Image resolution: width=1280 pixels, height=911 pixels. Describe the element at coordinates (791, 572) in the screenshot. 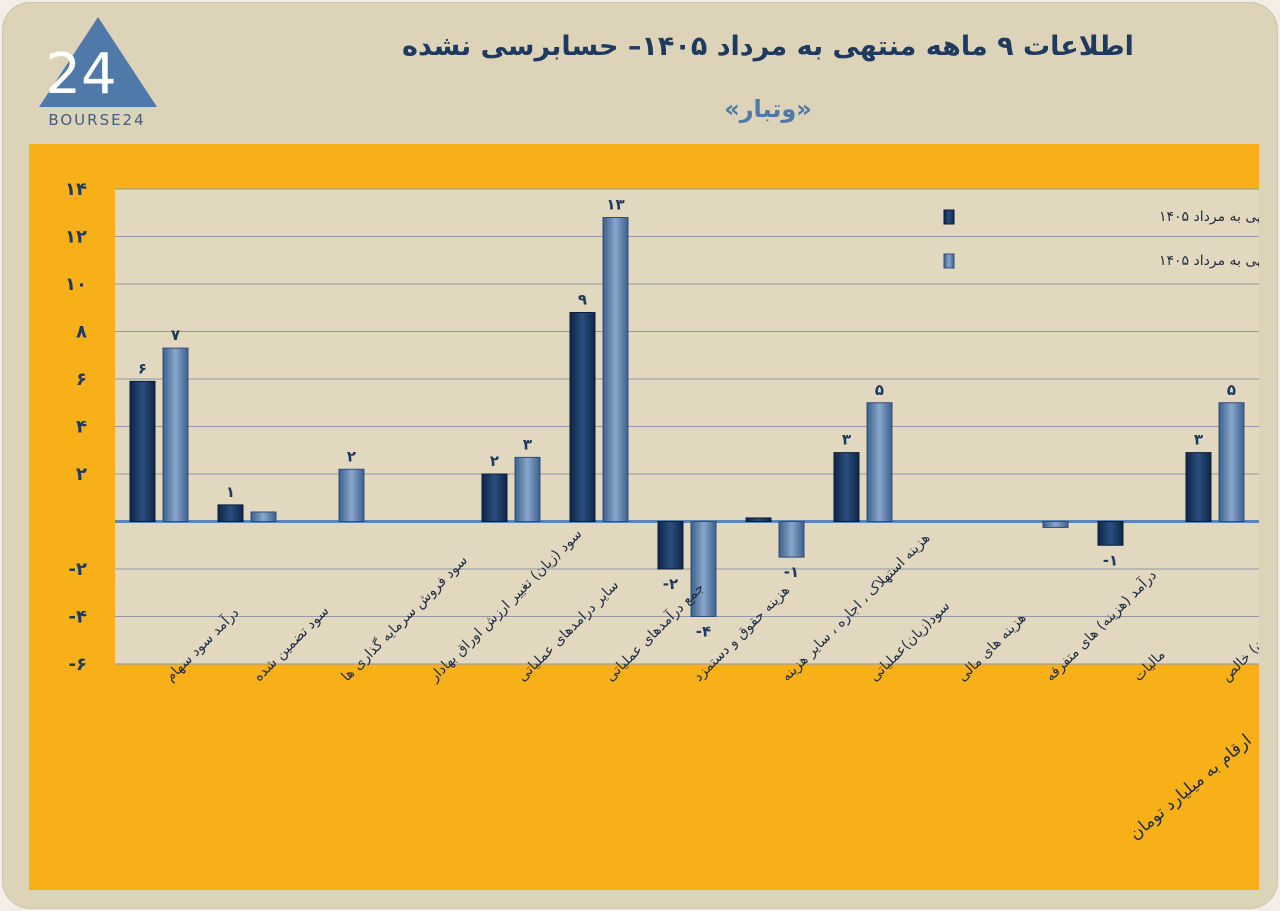

I see `data-label-series2-7: -۱` at that location.